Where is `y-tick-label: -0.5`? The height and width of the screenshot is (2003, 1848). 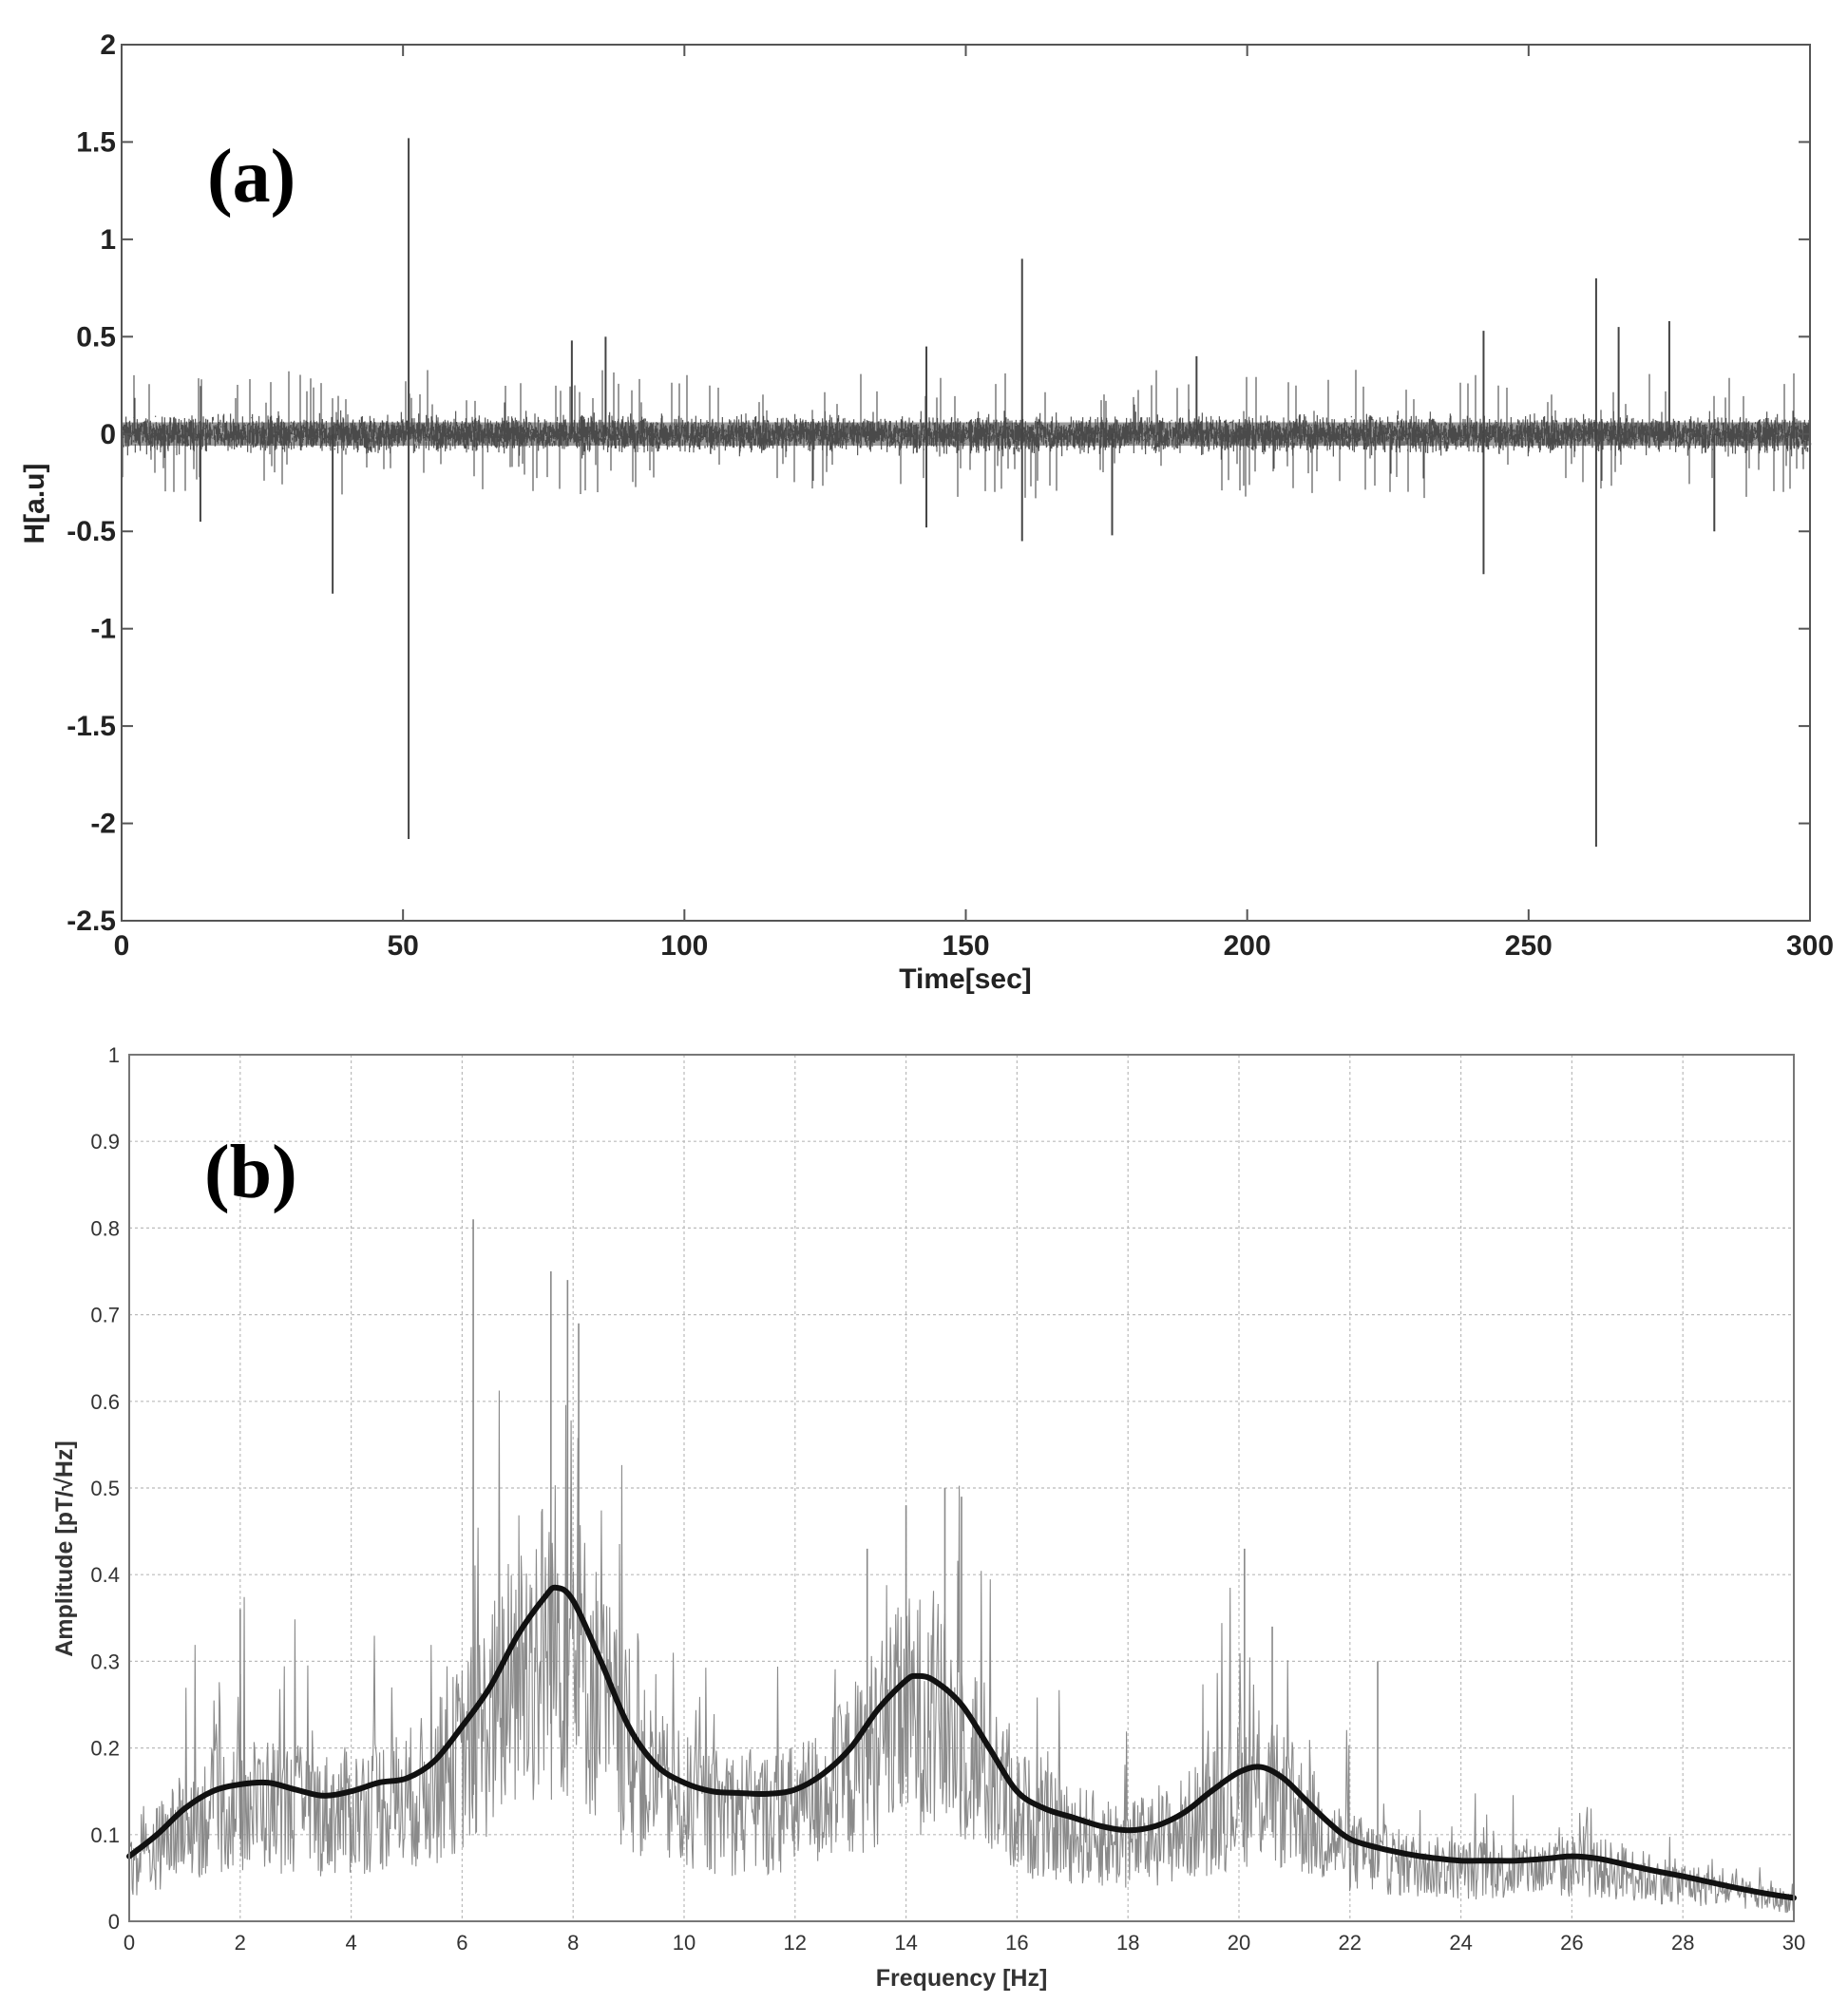 y-tick-label: -0.5 is located at coordinates (91, 531).